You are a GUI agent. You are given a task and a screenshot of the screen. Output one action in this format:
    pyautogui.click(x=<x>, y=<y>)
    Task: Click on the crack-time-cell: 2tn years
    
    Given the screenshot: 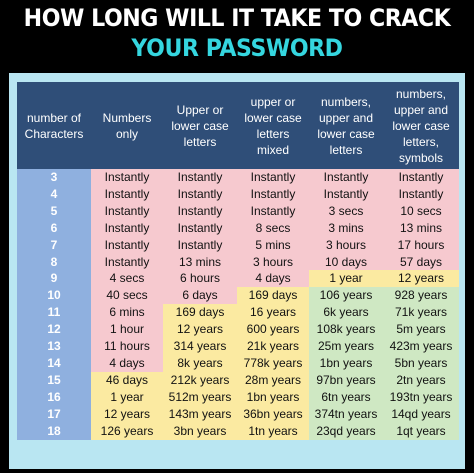 What is the action you would take?
    pyautogui.click(x=421, y=380)
    